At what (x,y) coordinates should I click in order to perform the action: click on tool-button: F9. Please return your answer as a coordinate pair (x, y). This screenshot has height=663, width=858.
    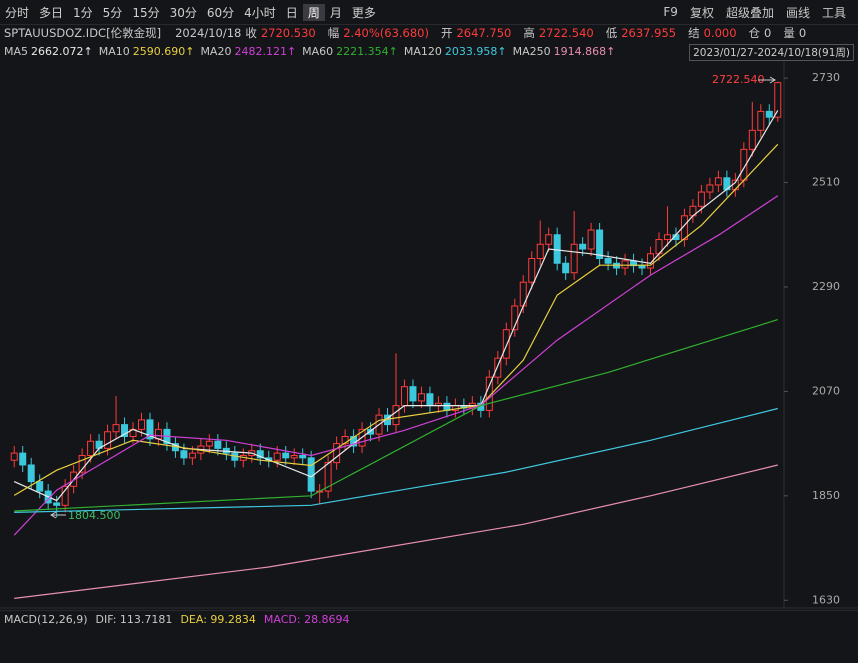
    Looking at the image, I should click on (670, 12).